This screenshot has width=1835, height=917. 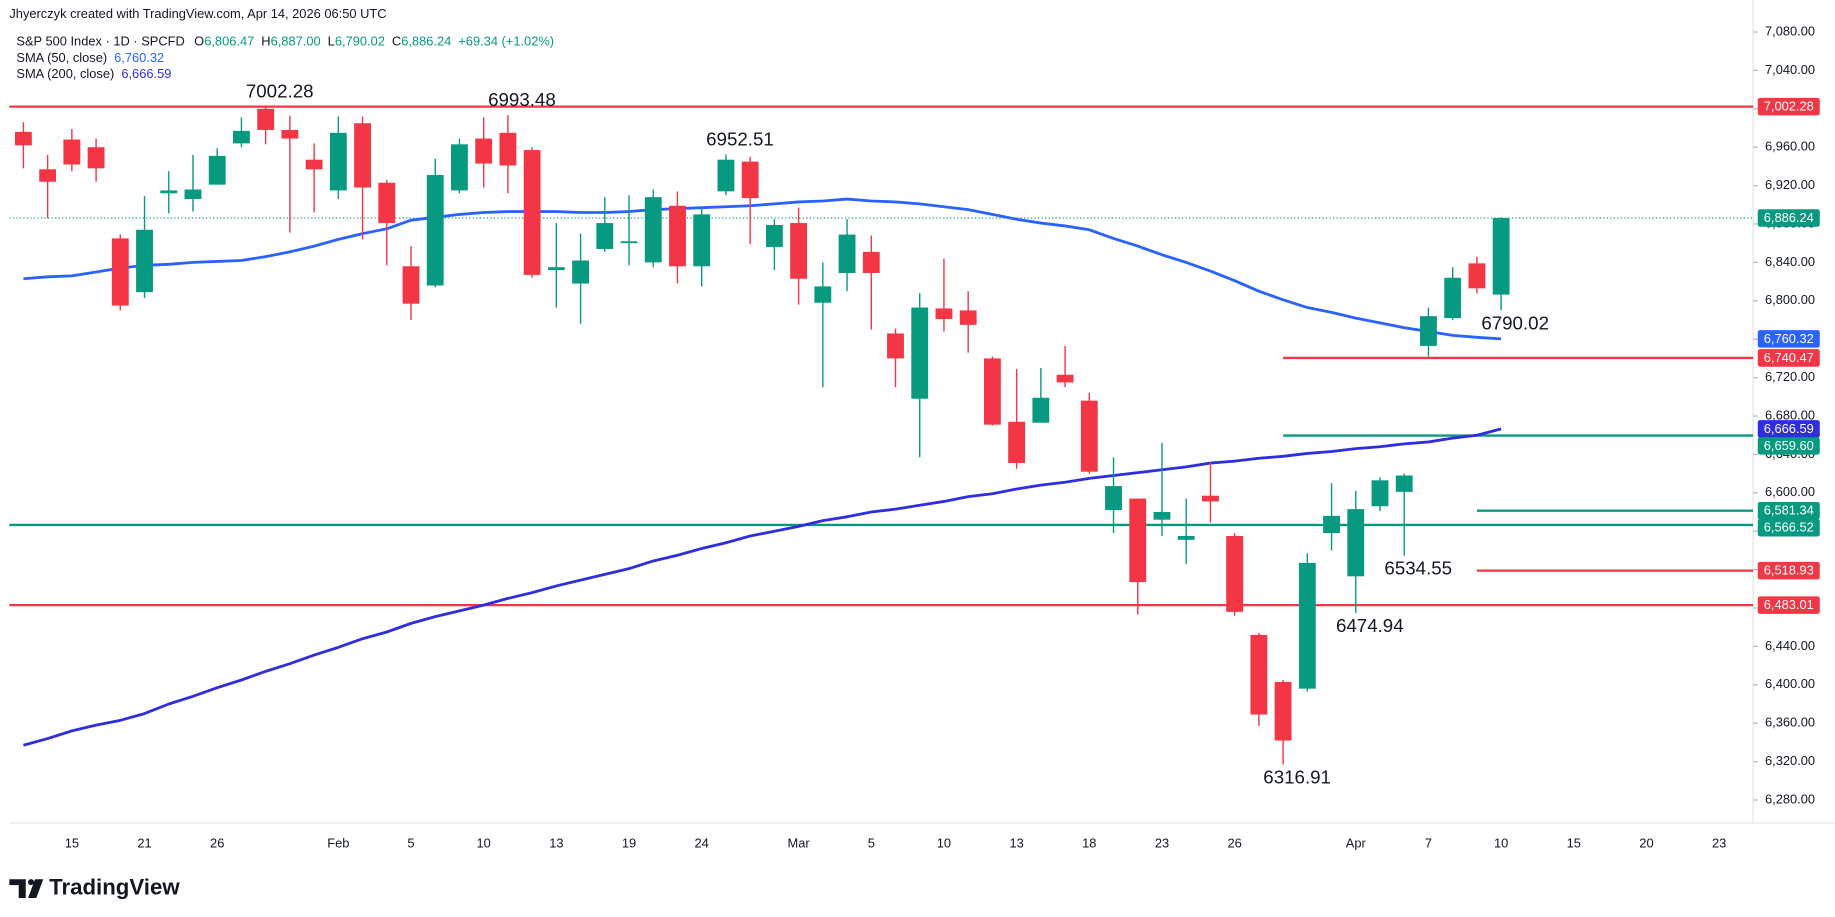 I want to click on annotation: 6534.55, so click(x=1418, y=568).